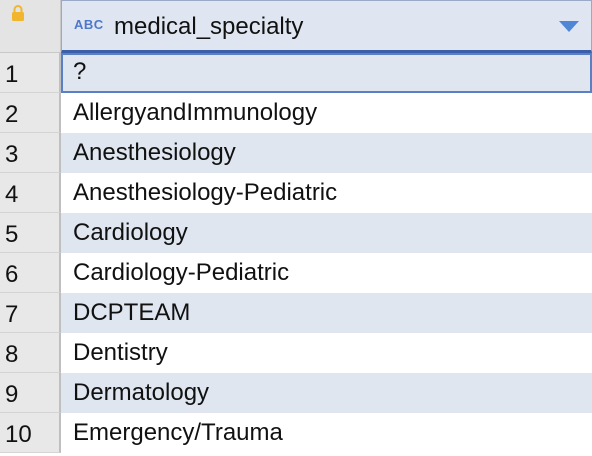 This screenshot has width=592, height=456. I want to click on table-row: 8 Dentistry, so click(296, 353).